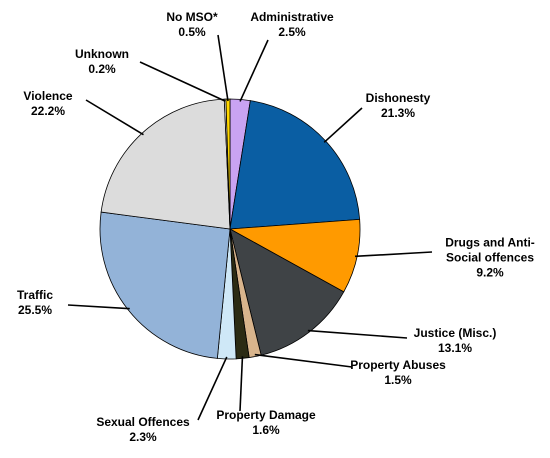 This screenshot has width=550, height=458. Describe the element at coordinates (143, 422) in the screenshot. I see `category-label: Sexual Offences` at that location.